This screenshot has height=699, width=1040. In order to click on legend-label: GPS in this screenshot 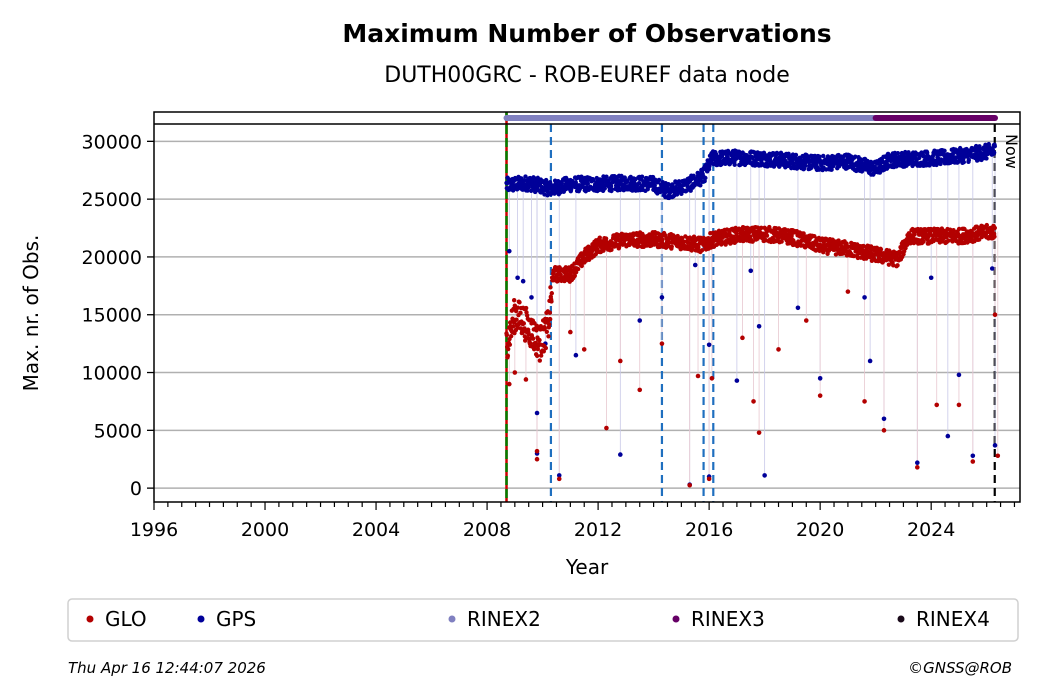, I will do `click(236, 619)`.